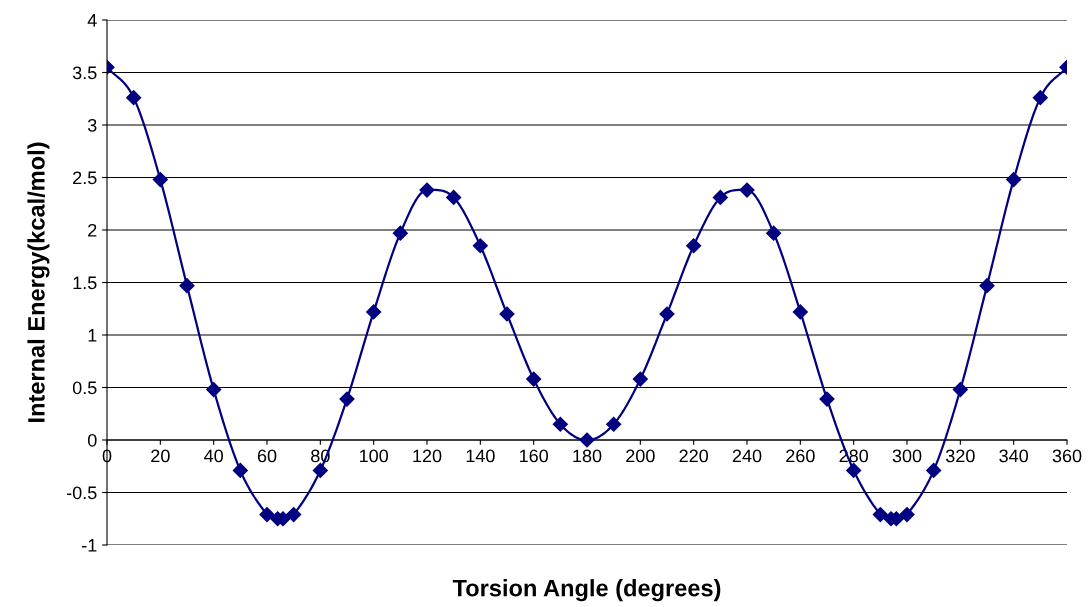 Image resolution: width=1090 pixels, height=607 pixels. Describe the element at coordinates (85, 283) in the screenshot. I see `y-tick-label: 1.5` at that location.